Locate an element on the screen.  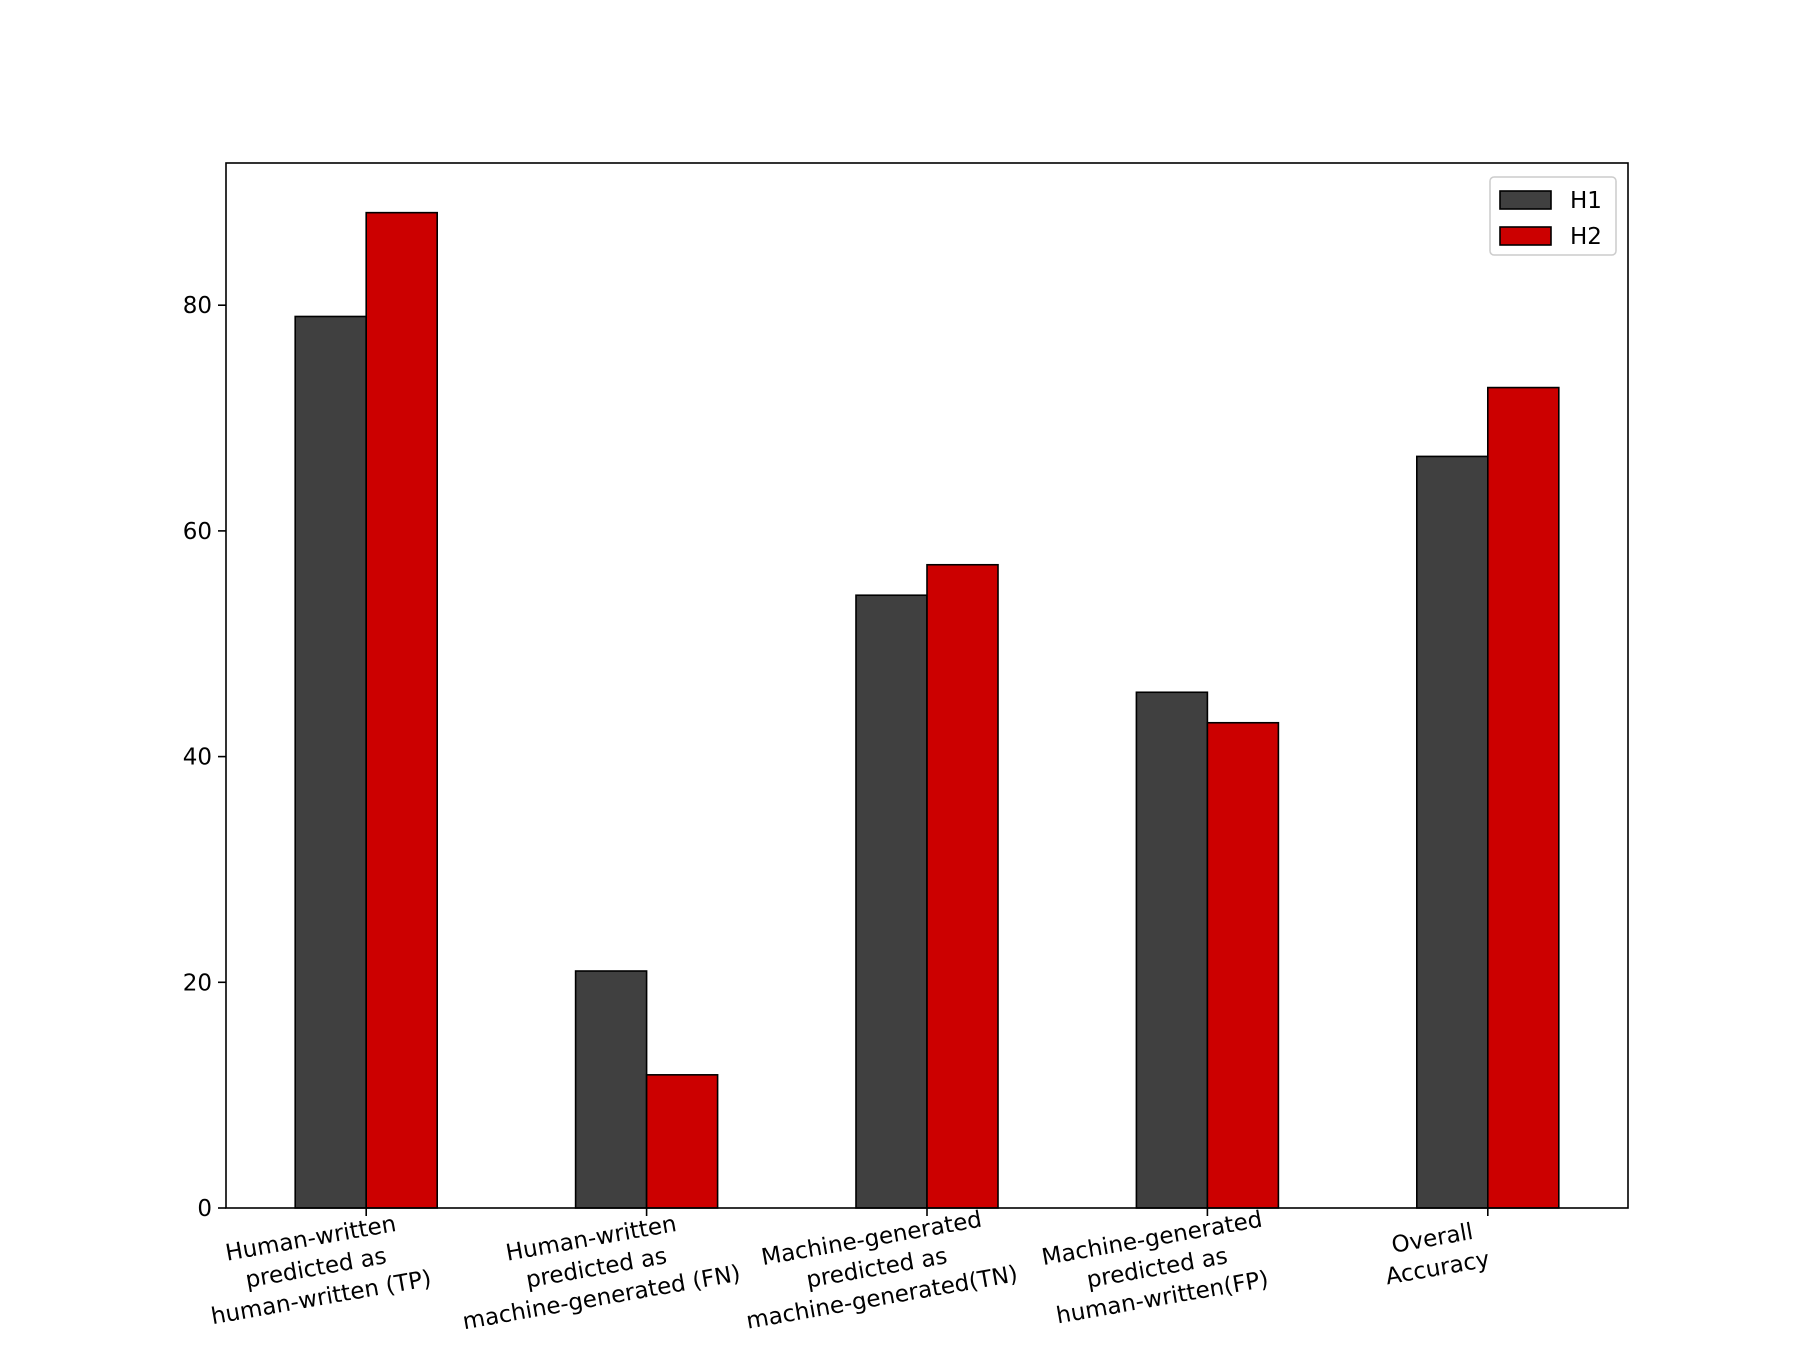
x-tick-label-4: OverallAccuracy is located at coordinates (1435, 1253).